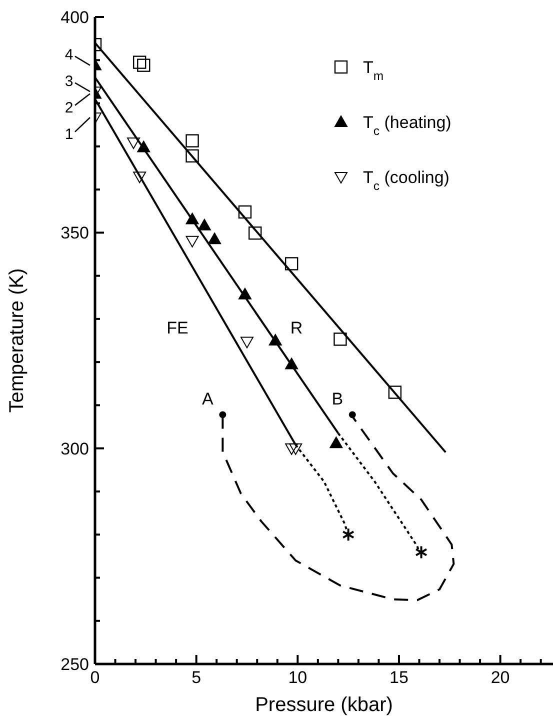 Image resolution: width=553 pixels, height=721 pixels. What do you see at coordinates (500, 677) in the screenshot?
I see `x-tick-label: 20` at bounding box center [500, 677].